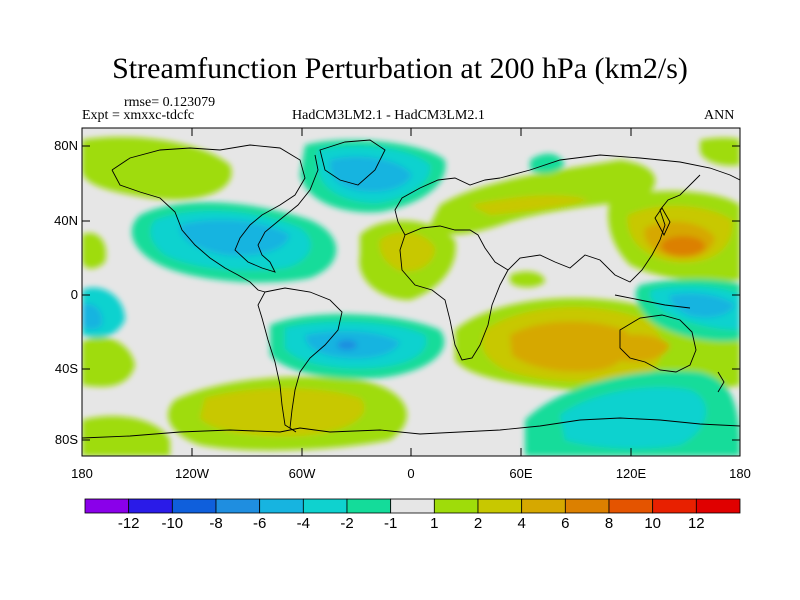 This screenshot has height=600, width=800. What do you see at coordinates (391, 523) in the screenshot?
I see `colorbar-label: -1` at bounding box center [391, 523].